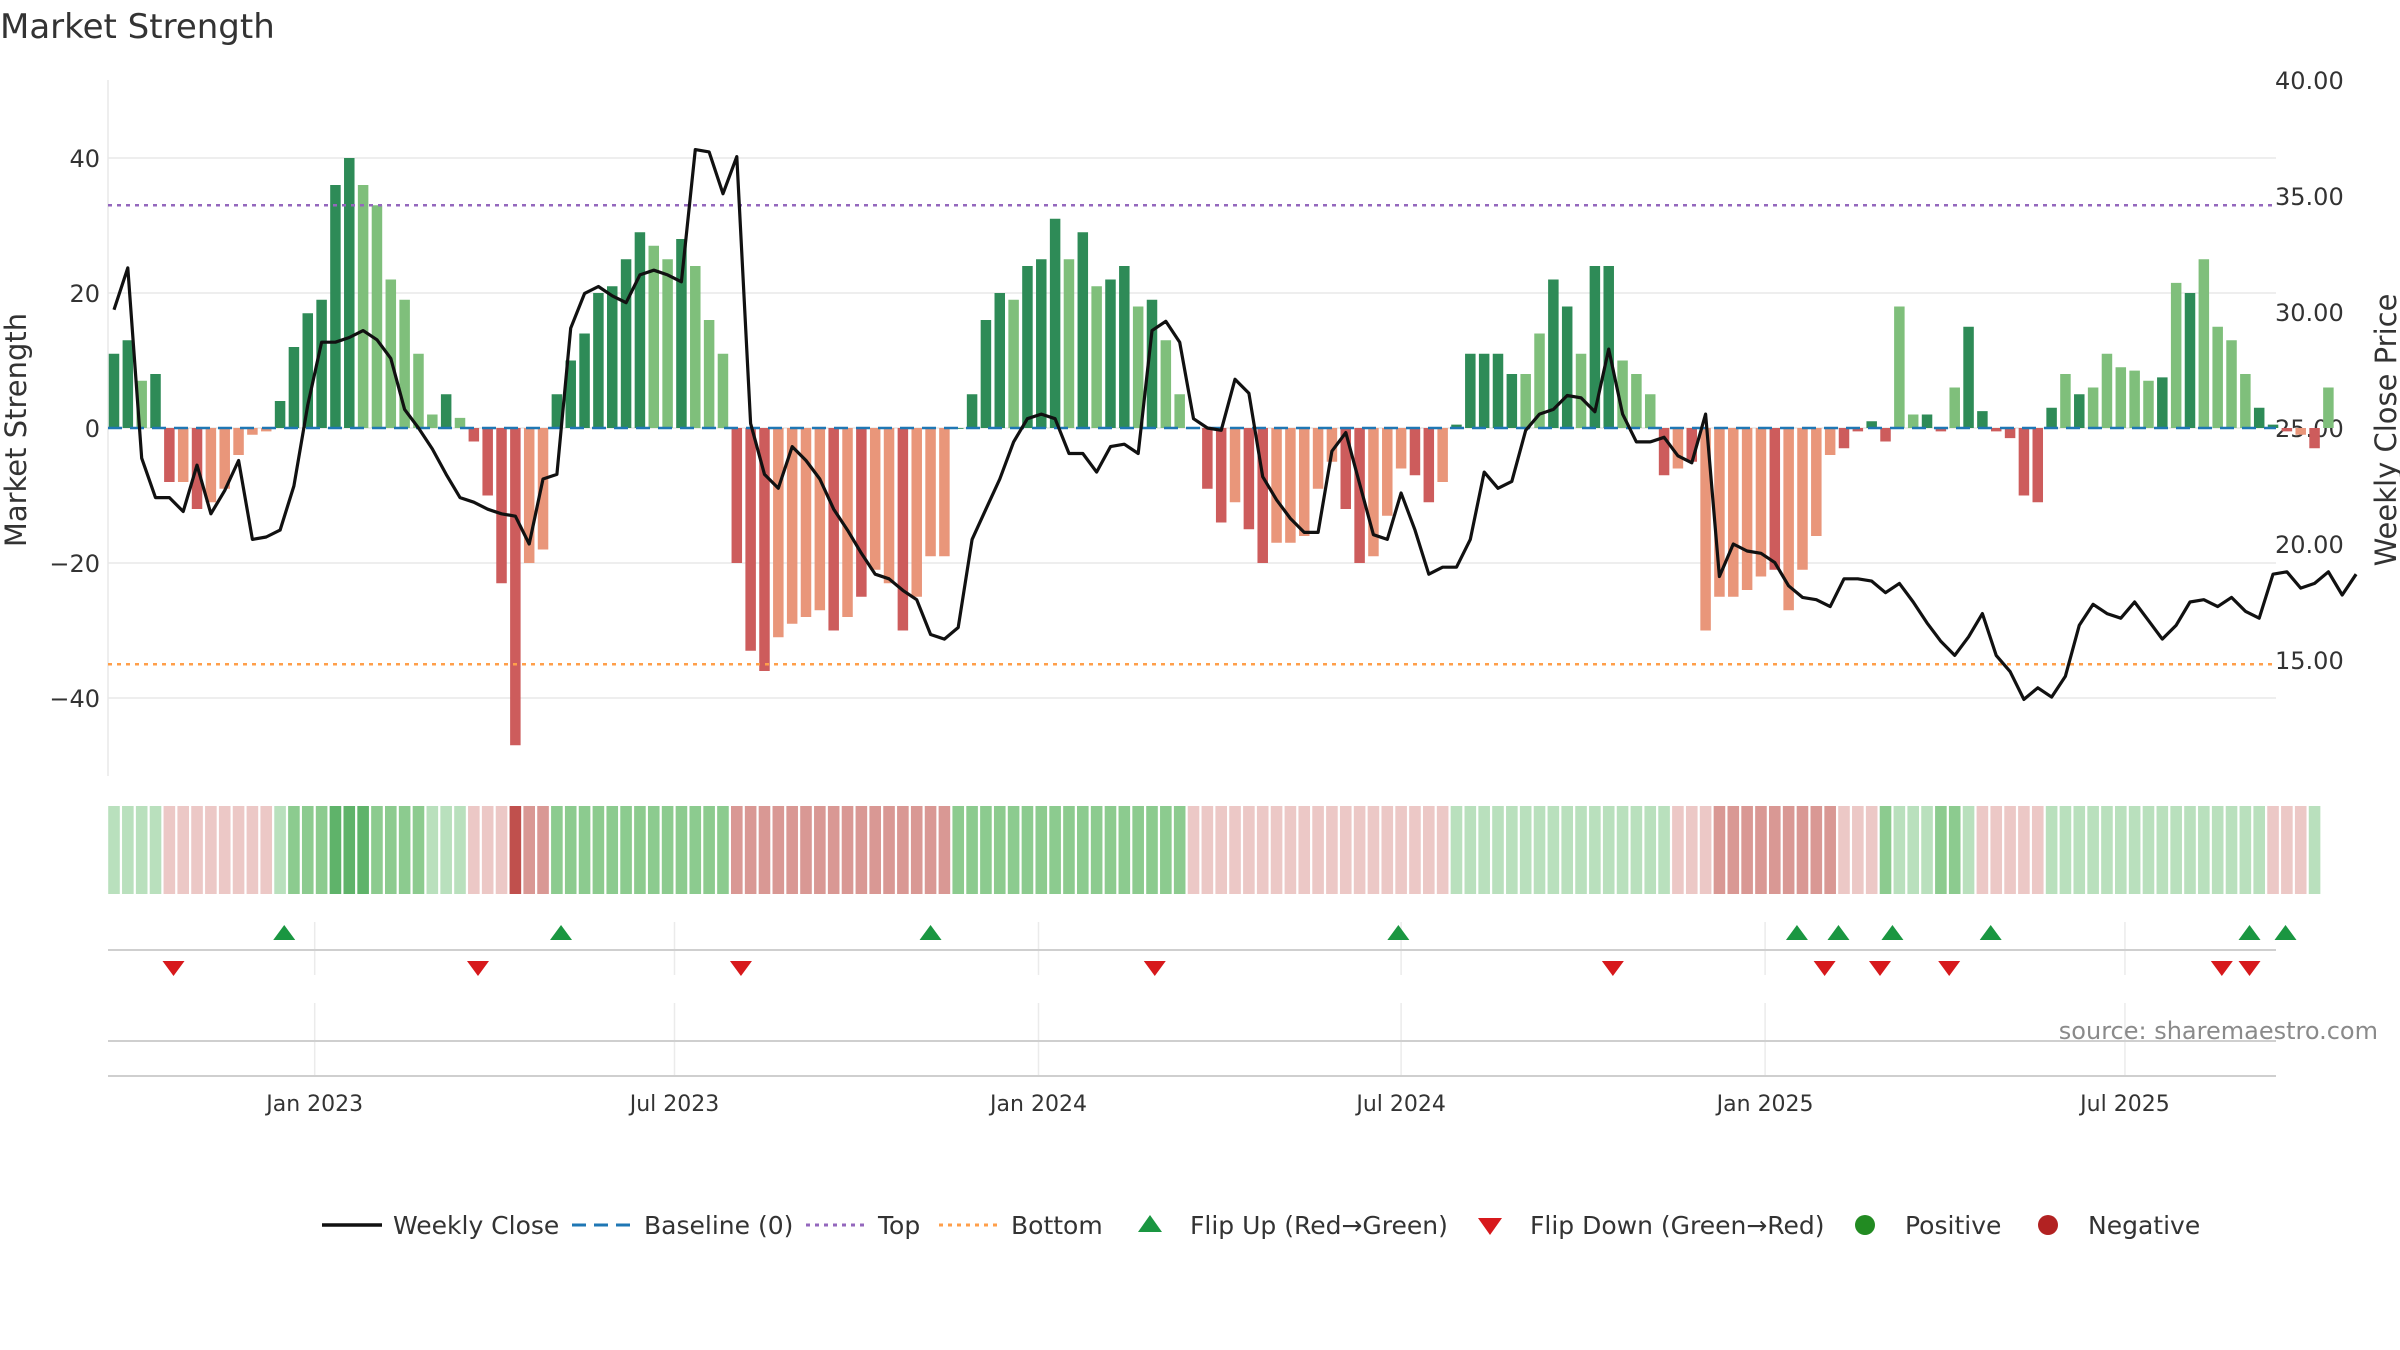 Image resolution: width=2400 pixels, height=1350 pixels. Describe the element at coordinates (476, 1225) in the screenshot. I see `legend-label: Weekly Close` at that location.